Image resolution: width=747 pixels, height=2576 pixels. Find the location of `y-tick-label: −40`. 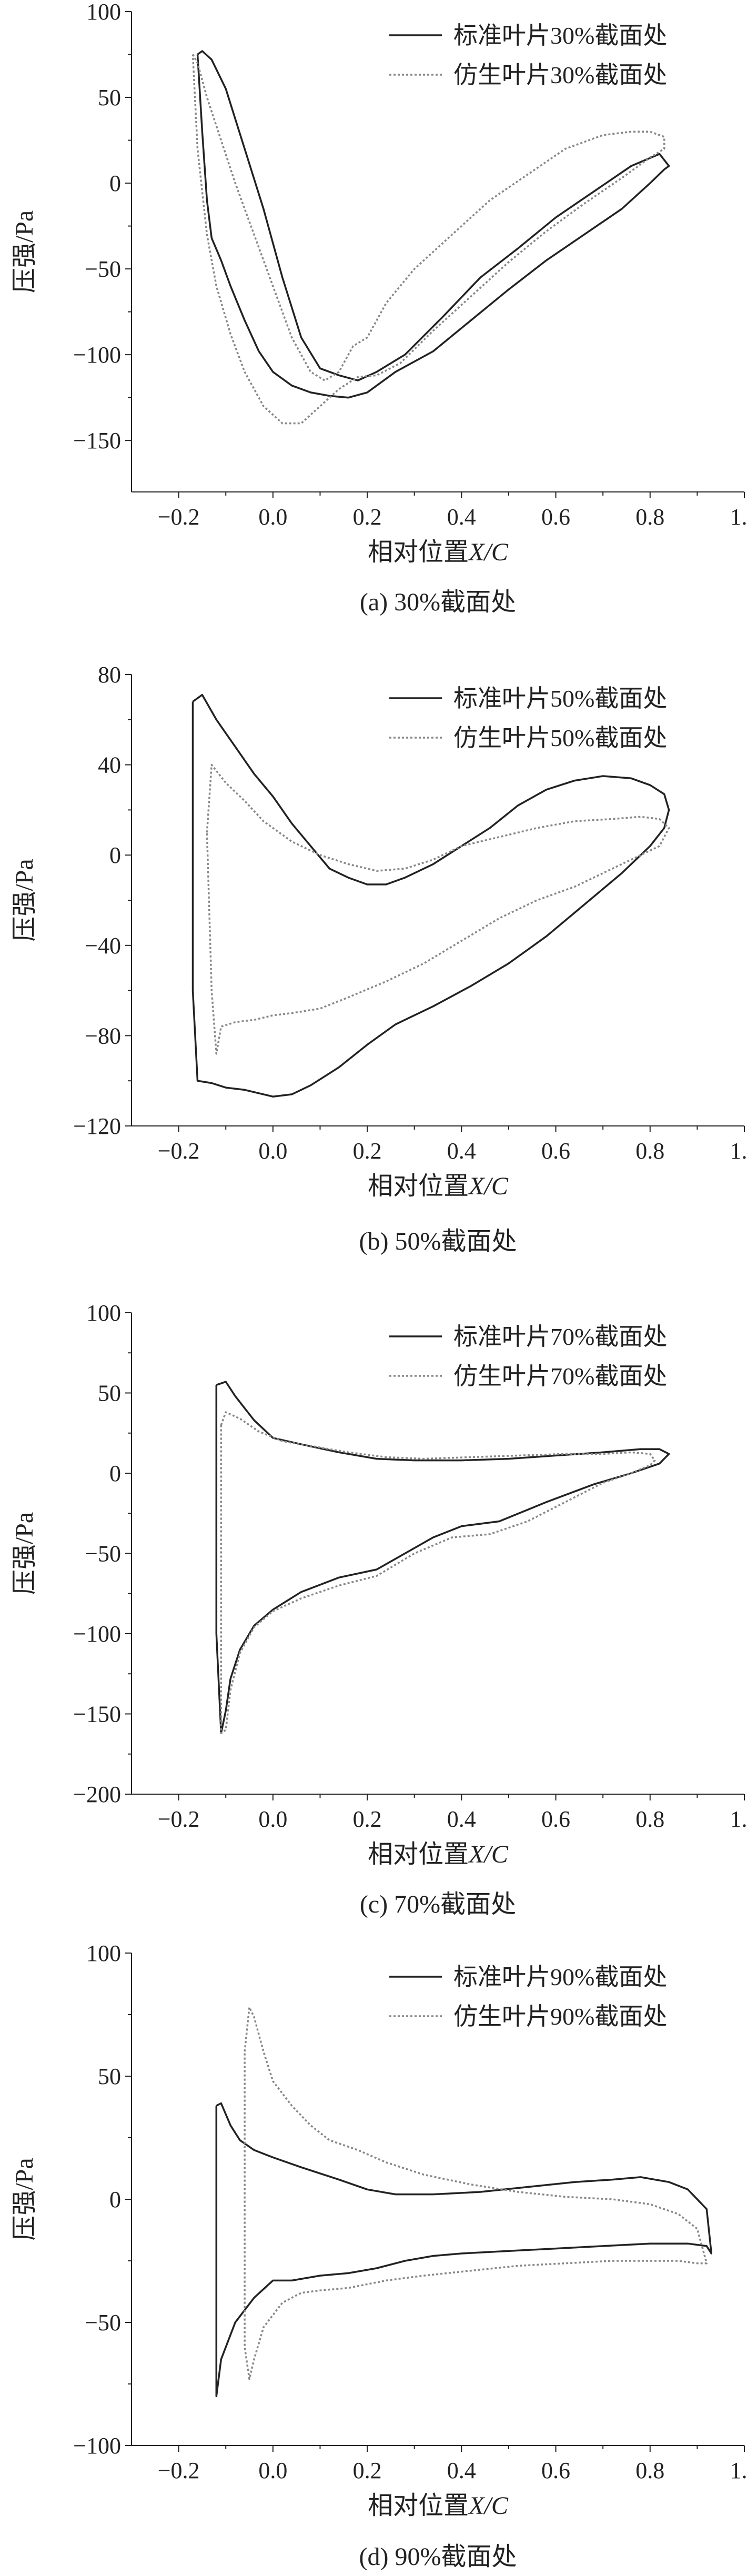

y-tick-label: −40 is located at coordinates (103, 946).